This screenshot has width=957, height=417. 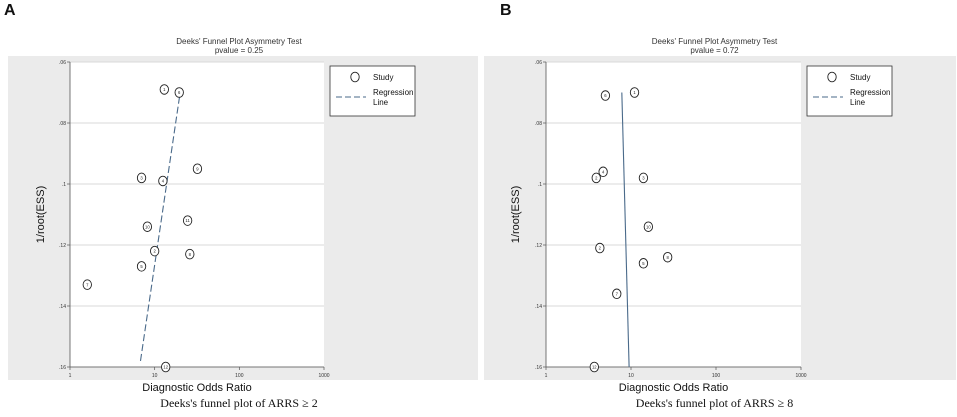 What do you see at coordinates (41, 214) in the screenshot?
I see `y-axis-label: 1/root(ESS)` at bounding box center [41, 214].